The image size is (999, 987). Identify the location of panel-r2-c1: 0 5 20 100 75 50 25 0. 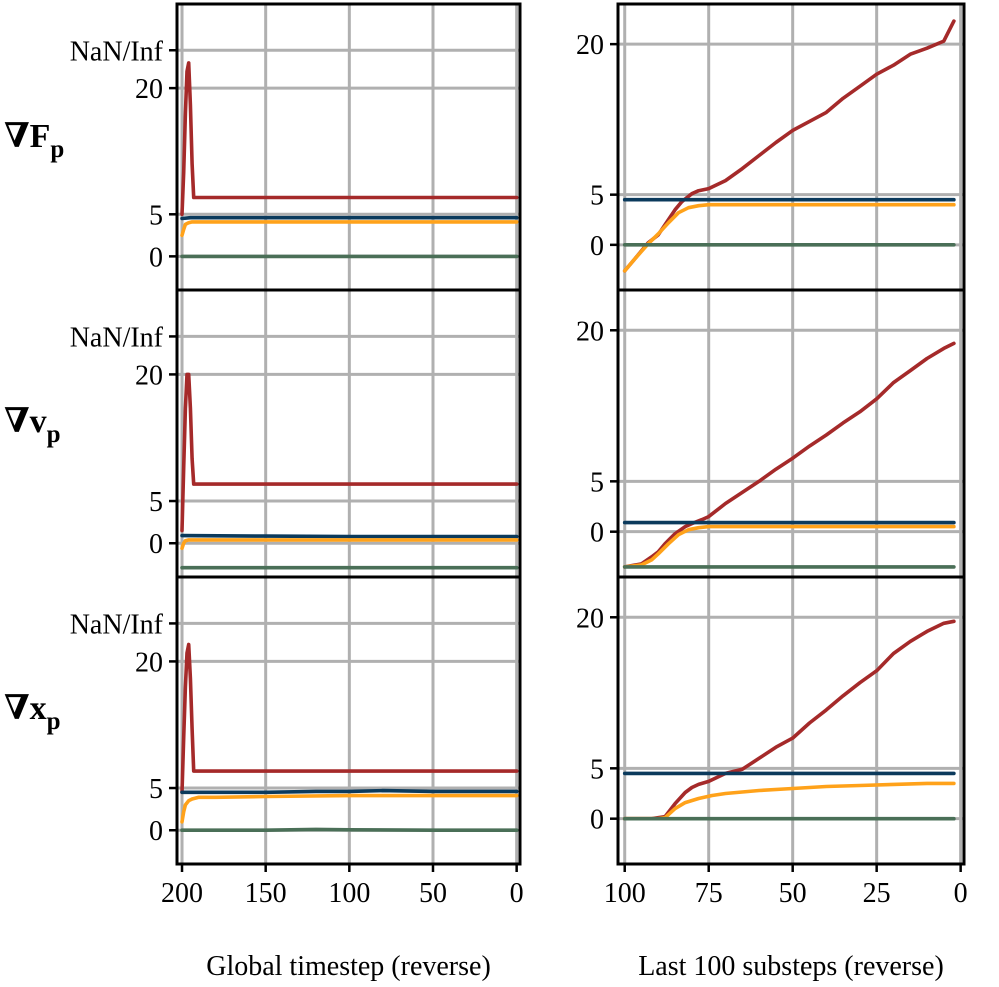
(772, 742).